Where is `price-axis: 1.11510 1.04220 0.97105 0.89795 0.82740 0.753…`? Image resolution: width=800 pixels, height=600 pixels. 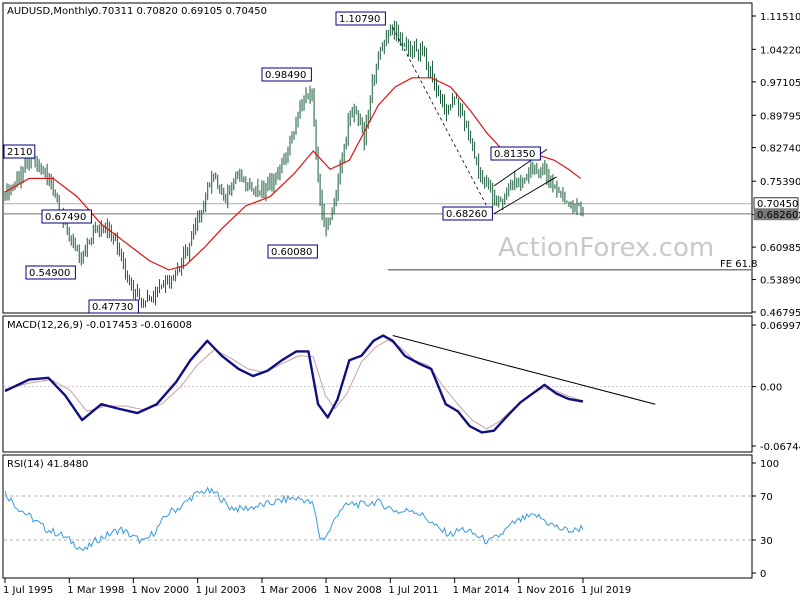
price-axis: 1.11510 1.04220 0.97105 0.89795 0.82740 0.753… is located at coordinates (776, 165).